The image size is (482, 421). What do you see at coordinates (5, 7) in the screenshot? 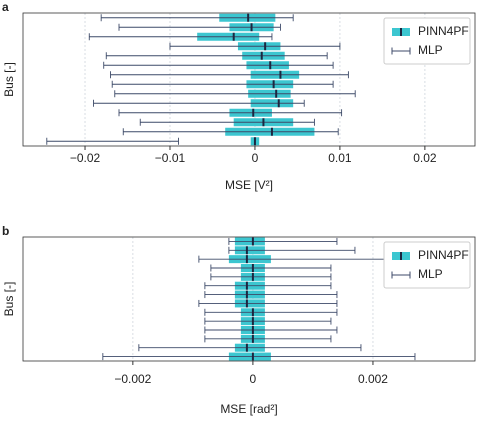
I see `panel-title: a` at bounding box center [5, 7].